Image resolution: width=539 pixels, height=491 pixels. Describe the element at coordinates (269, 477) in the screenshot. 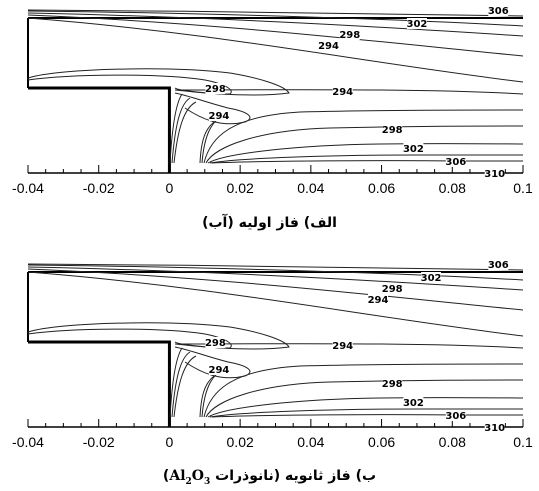

I see `caption-b: ب) فاز ثانویه (نانوذرات Al2O3)` at that location.